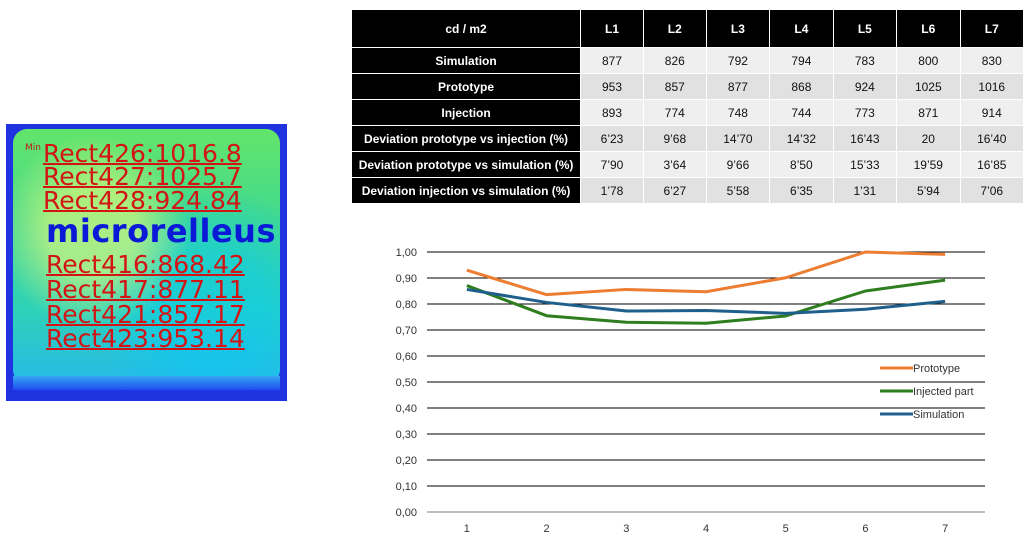 The width and height of the screenshot is (1024, 544). I want to click on row-header: Prototype, so click(466, 86).